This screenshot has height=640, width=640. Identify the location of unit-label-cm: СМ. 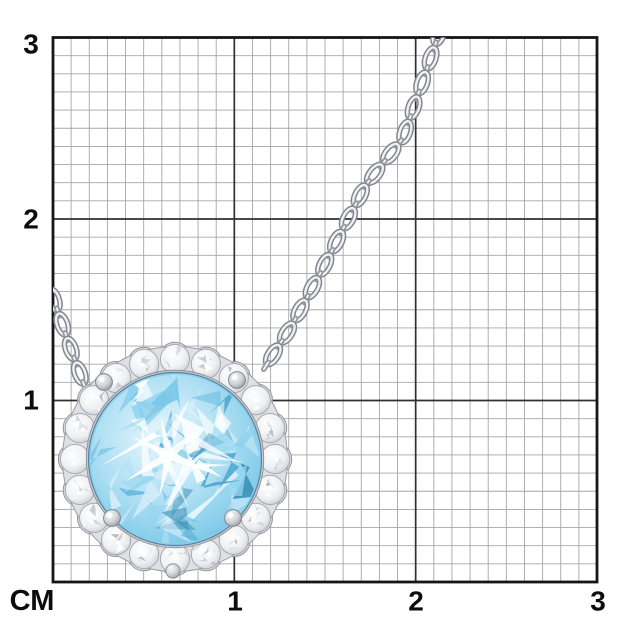
(32, 601).